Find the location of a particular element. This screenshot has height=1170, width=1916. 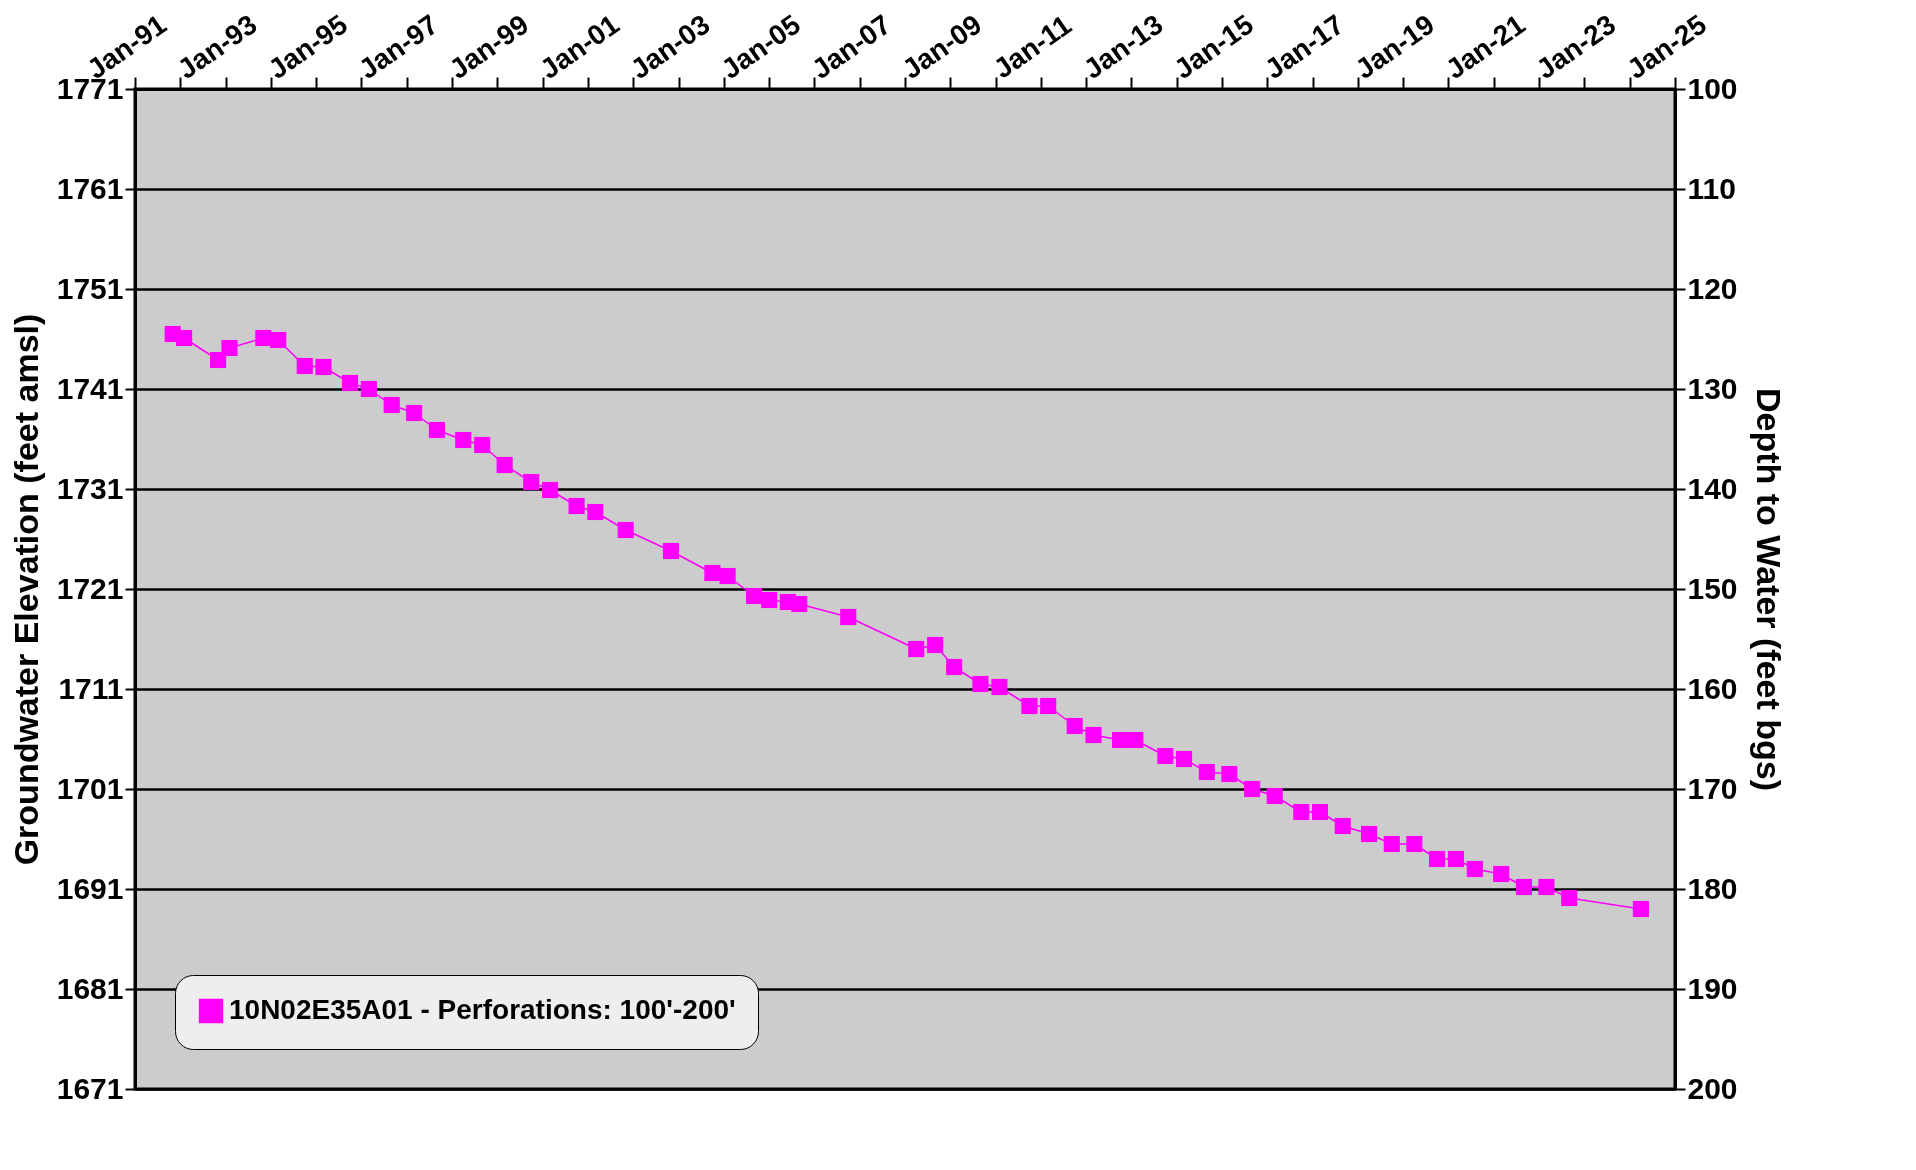

y2-tick-label: 110 is located at coordinates (1711, 188).